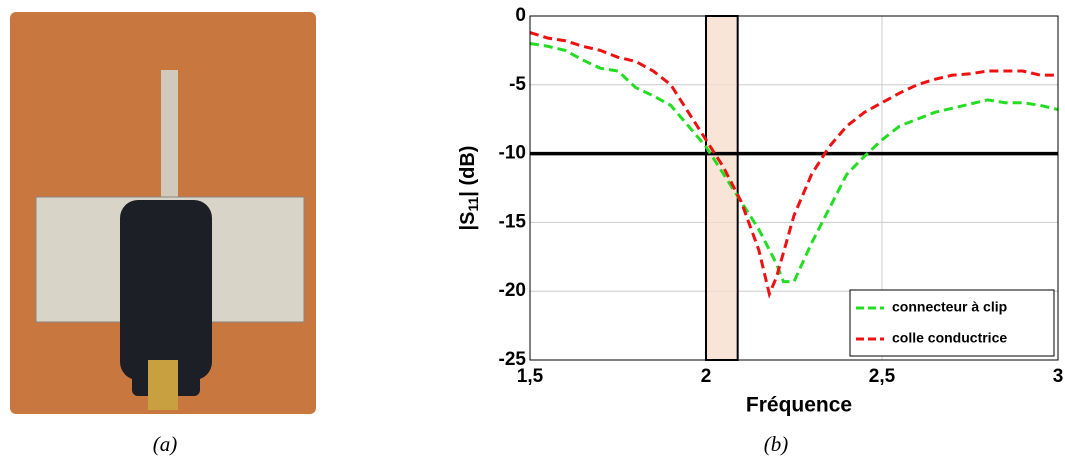 Image resolution: width=1065 pixels, height=474 pixels. I want to click on y-axis-label: |S11| (dB), so click(468, 188).